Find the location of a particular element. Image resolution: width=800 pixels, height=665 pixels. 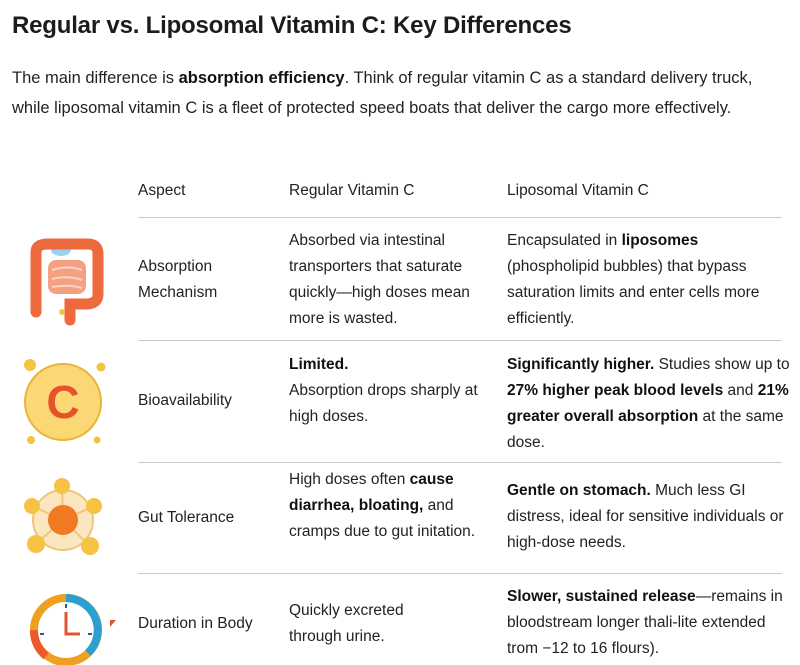

aspect-bioavailability: Bioavailability is located at coordinates (185, 400).